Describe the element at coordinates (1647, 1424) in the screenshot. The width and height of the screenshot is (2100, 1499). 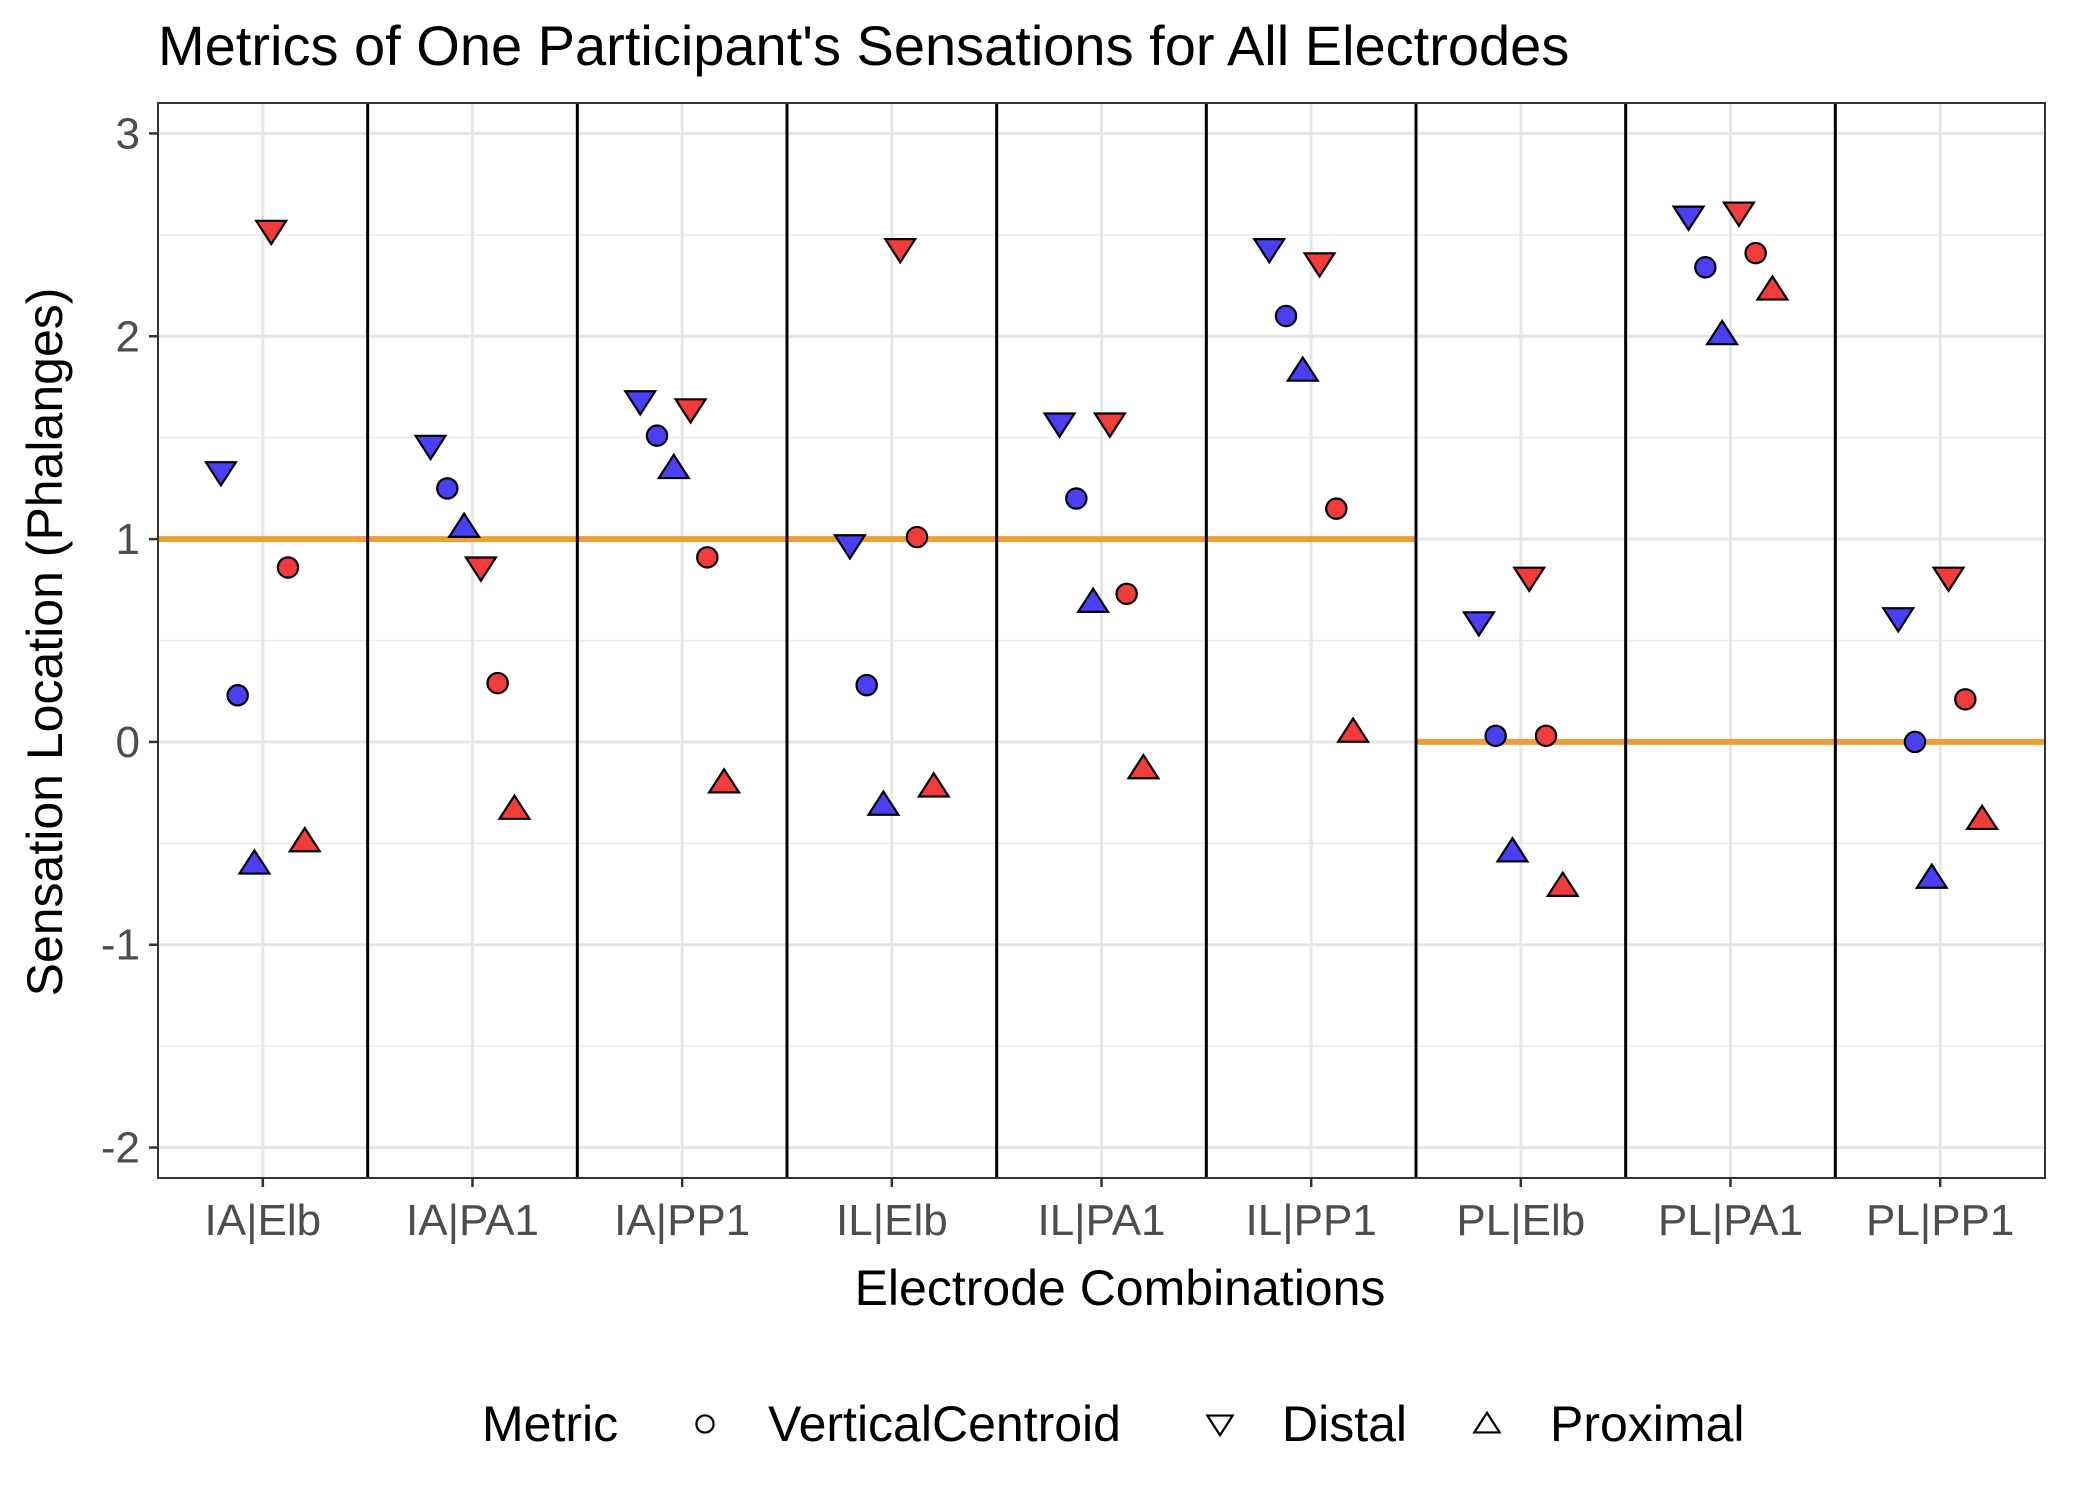
I see `legend-label: Proximal` at that location.